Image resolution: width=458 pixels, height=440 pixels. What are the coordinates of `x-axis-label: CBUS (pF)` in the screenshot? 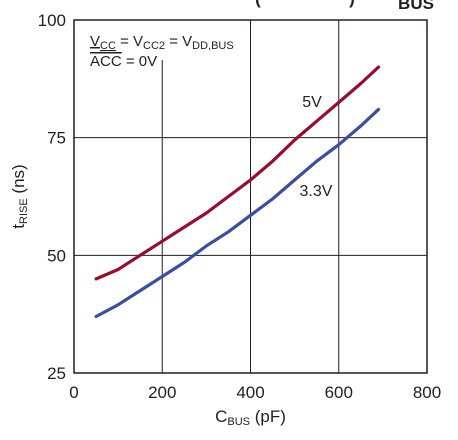 It's located at (250, 417).